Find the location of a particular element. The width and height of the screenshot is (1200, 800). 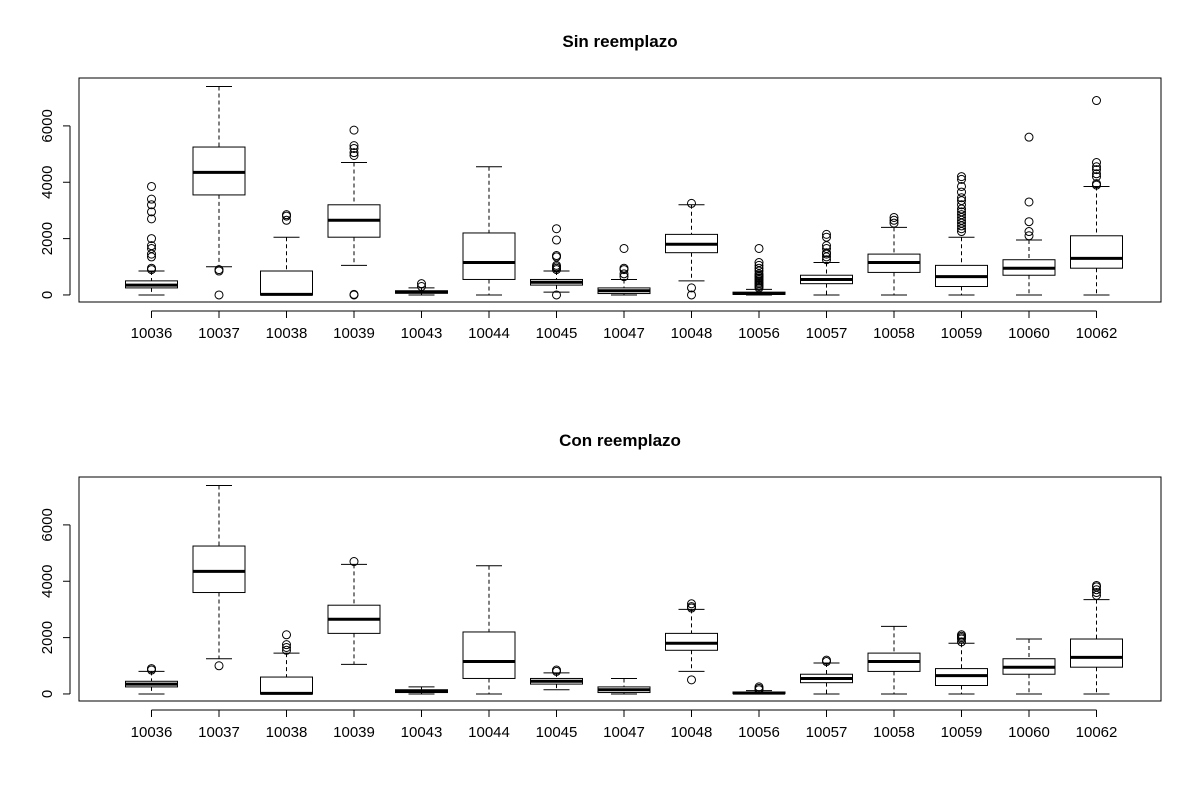

x-tick-label: 10048 is located at coordinates (692, 732).